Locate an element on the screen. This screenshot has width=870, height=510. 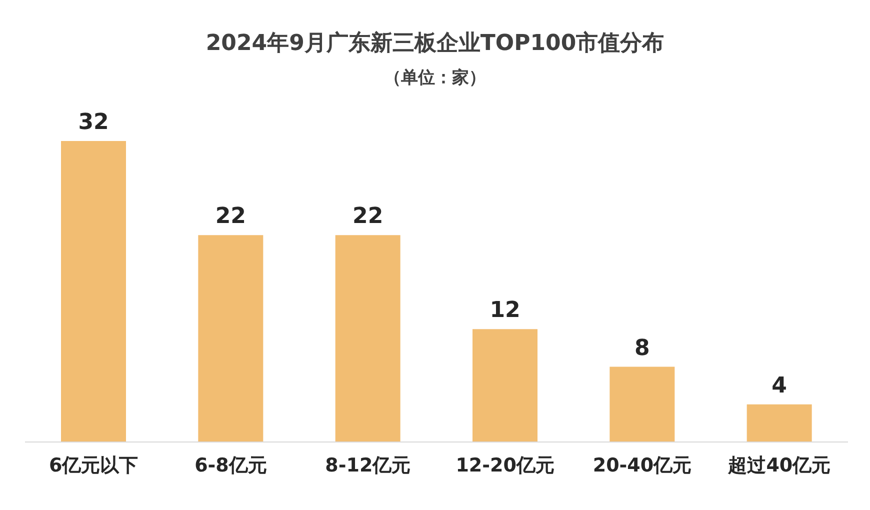
x-tick-label: 6-8亿元 is located at coordinates (230, 465).